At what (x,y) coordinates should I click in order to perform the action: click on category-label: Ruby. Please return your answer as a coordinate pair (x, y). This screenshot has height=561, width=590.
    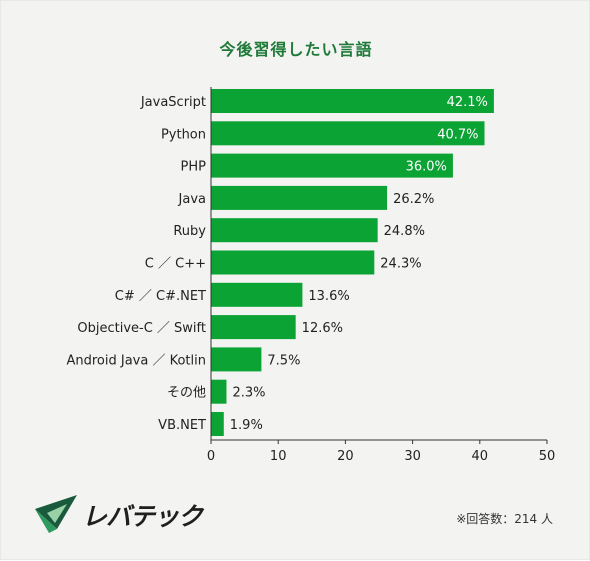
    Looking at the image, I should click on (189, 231).